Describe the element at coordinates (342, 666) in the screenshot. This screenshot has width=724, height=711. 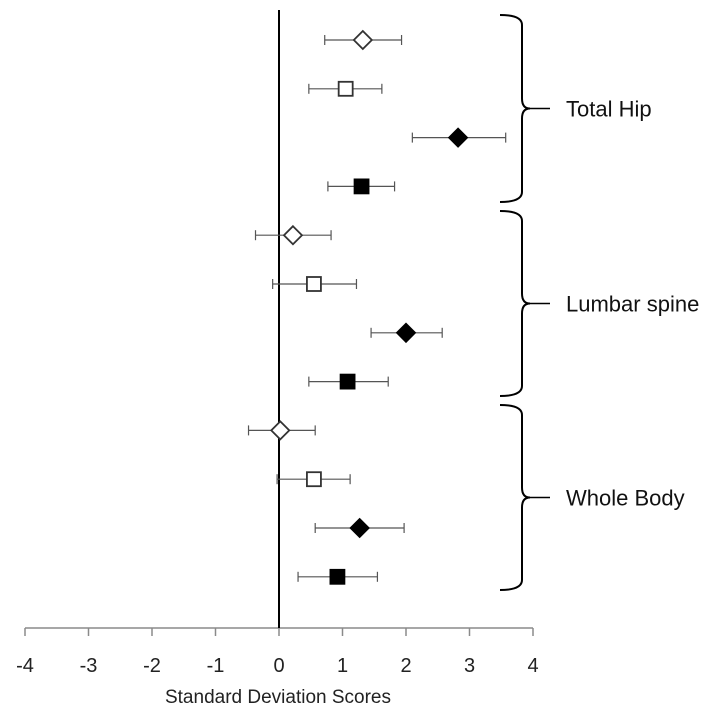
I see `x-tick-label: 1` at that location.